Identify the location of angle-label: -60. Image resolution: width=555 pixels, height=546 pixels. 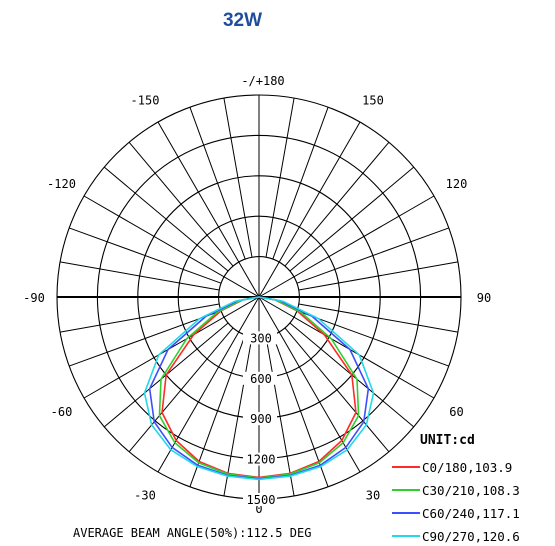
(62, 412).